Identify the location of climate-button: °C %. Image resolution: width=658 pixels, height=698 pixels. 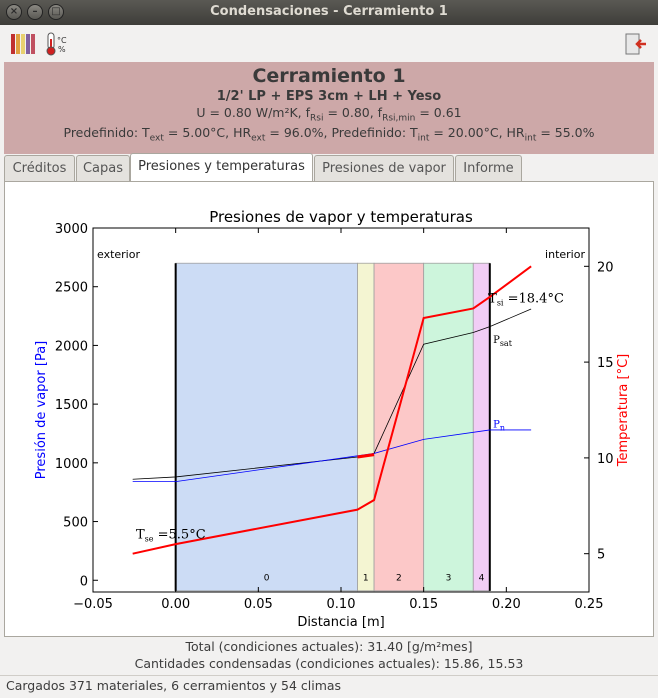
(57, 44).